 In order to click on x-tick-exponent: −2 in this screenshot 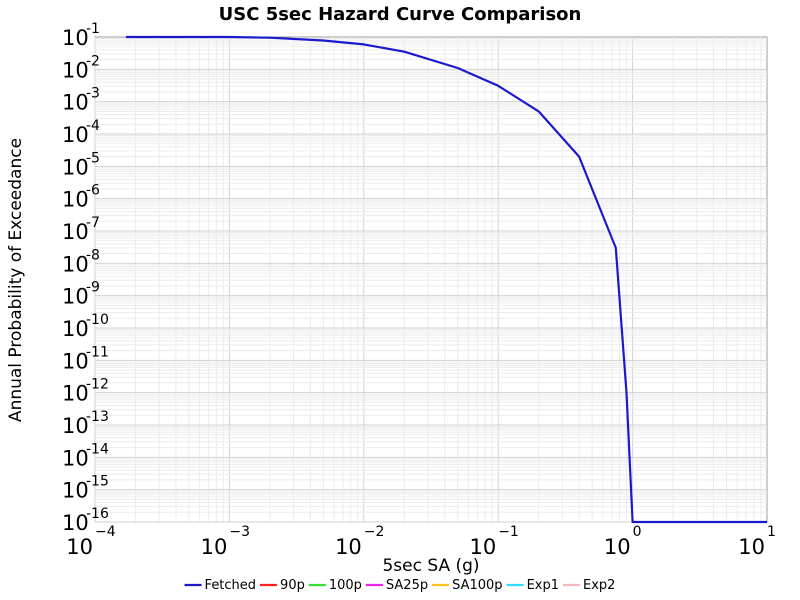, I will do `click(374, 532)`.